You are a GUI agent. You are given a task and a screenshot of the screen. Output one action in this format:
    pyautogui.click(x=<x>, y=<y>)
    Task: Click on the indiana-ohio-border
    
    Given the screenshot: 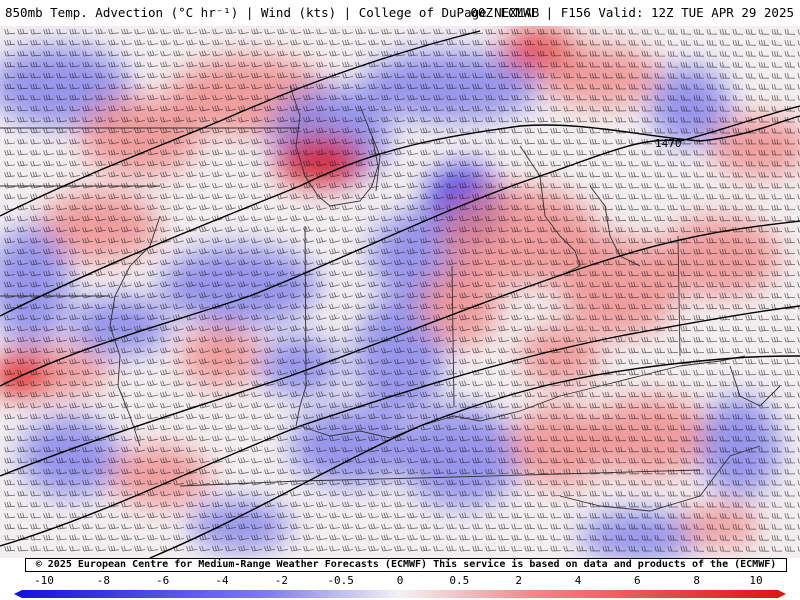 What is the action you would take?
    pyautogui.click(x=453, y=336)
    